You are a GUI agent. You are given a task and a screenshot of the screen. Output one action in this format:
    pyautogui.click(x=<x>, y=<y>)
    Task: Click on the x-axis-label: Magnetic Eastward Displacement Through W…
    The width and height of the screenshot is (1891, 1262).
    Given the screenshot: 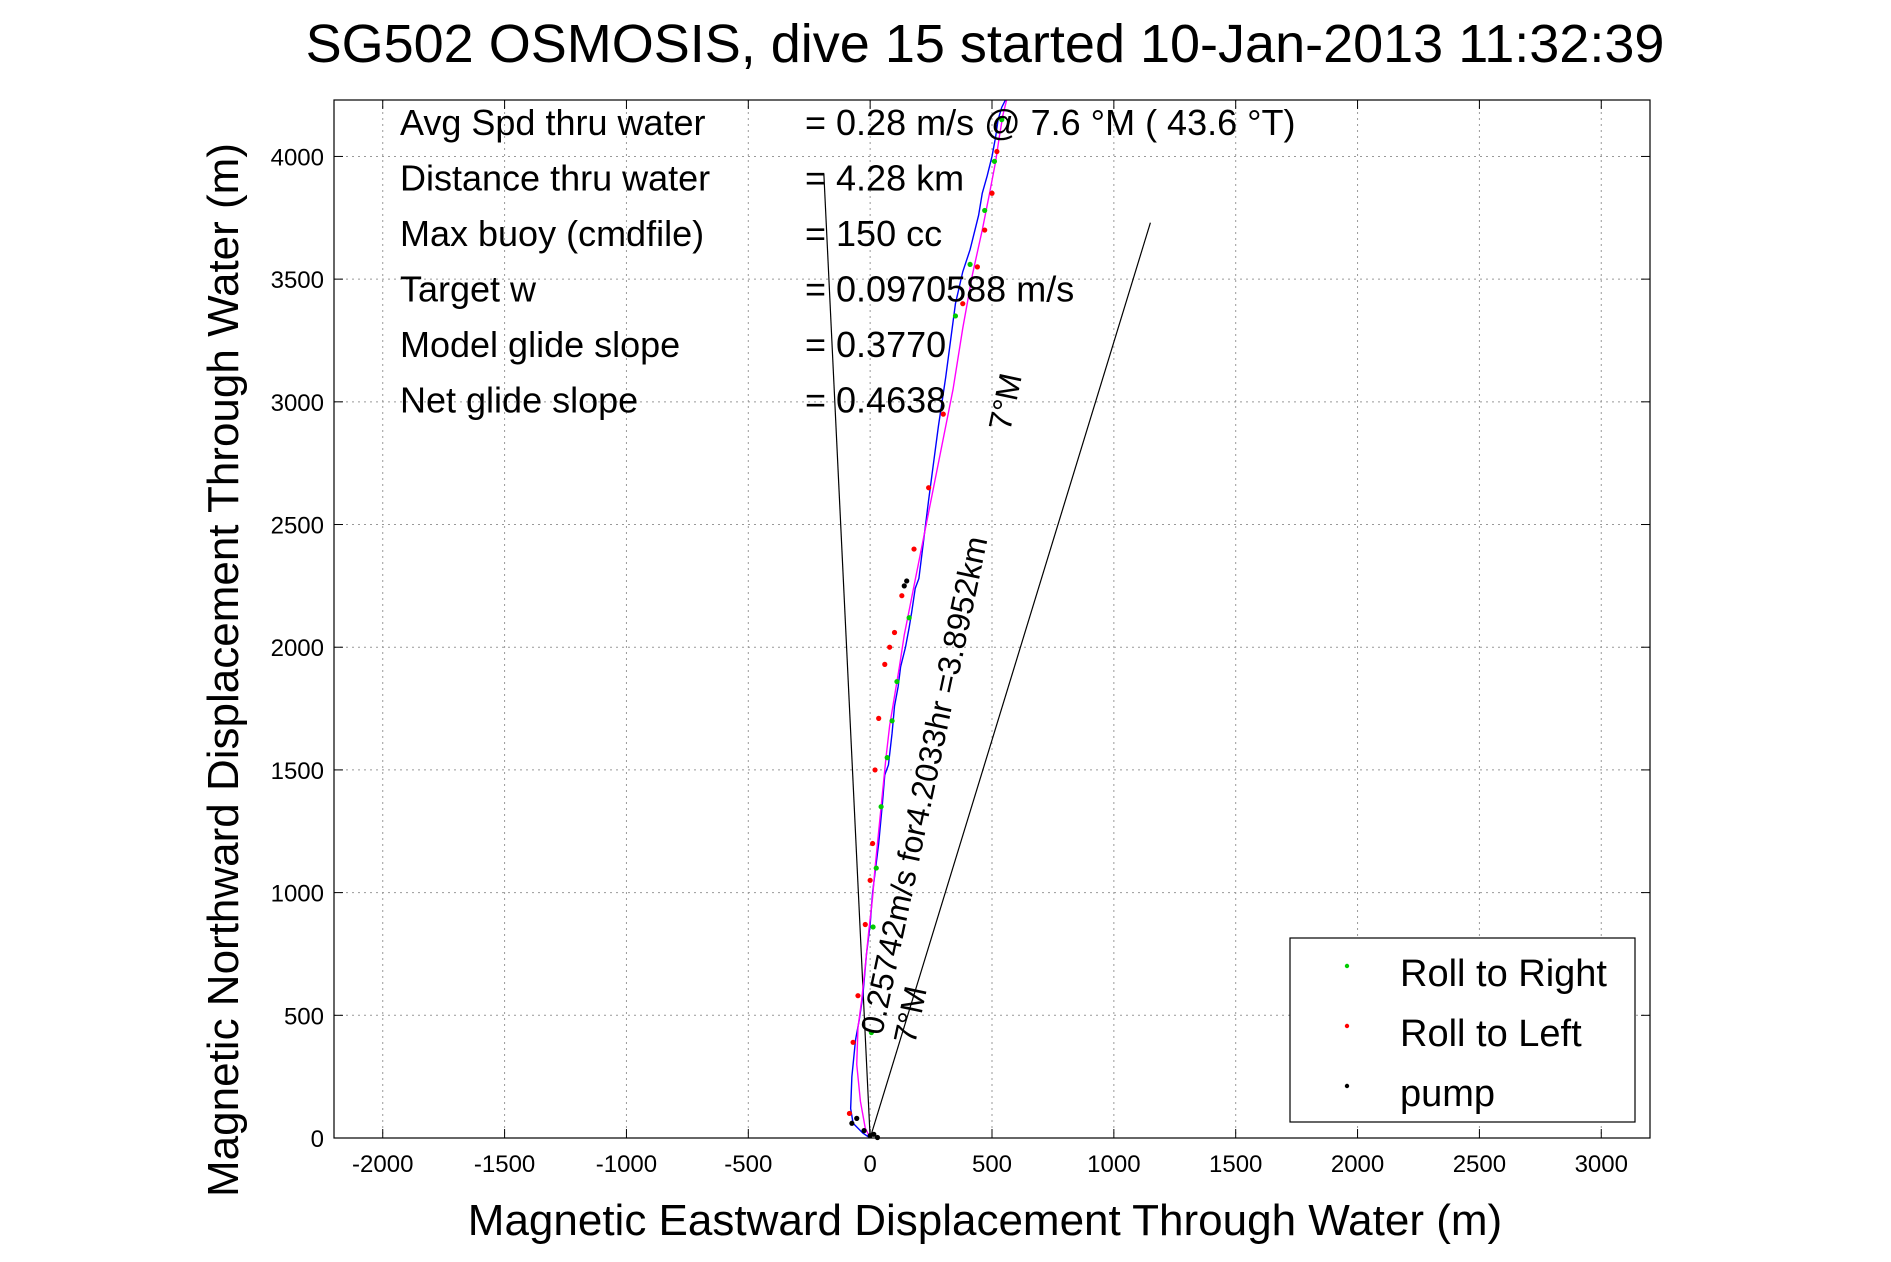 What is the action you would take?
    pyautogui.click(x=985, y=1220)
    